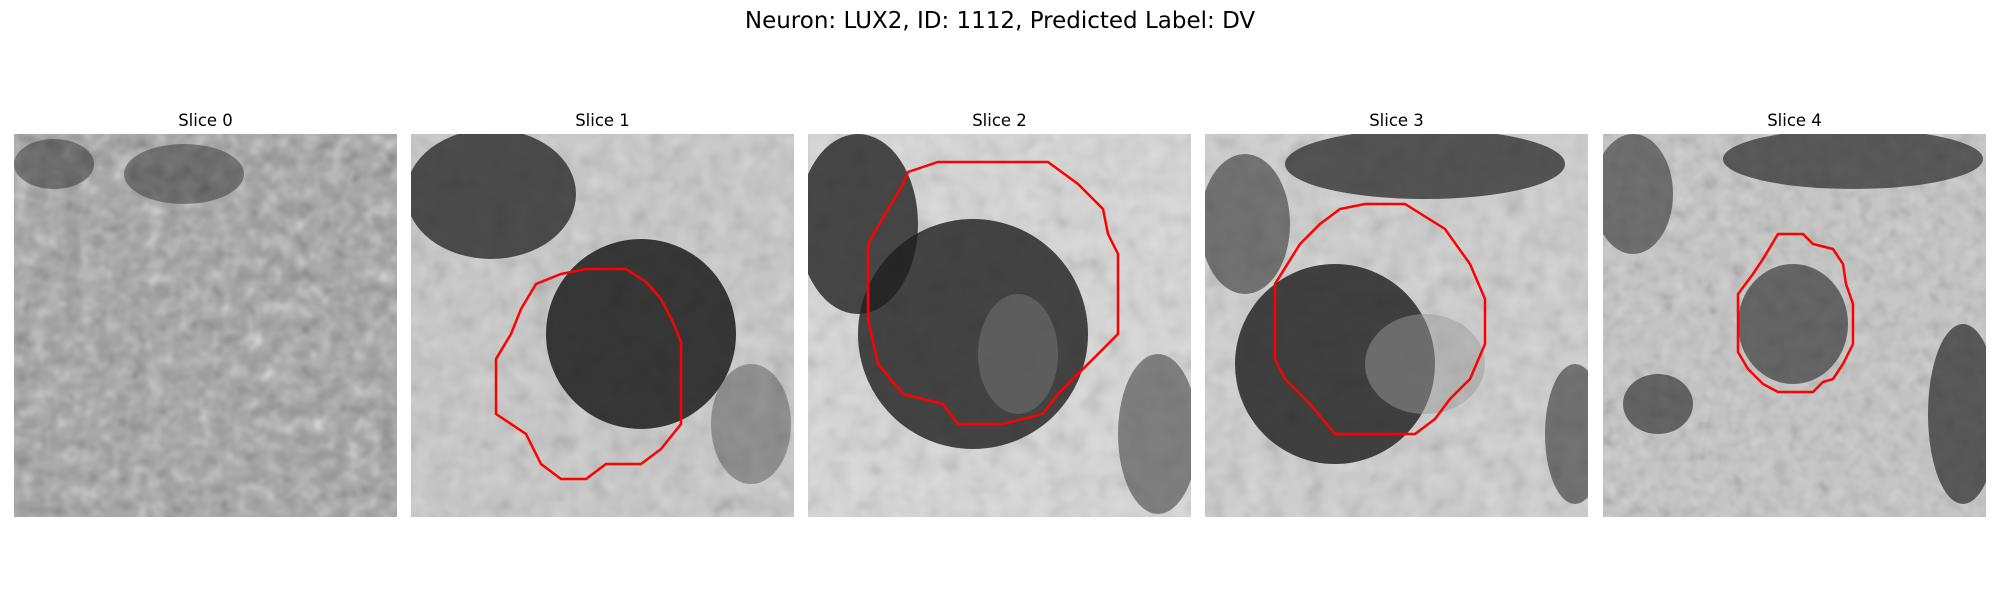 The width and height of the screenshot is (2000, 600). Describe the element at coordinates (1396, 120) in the screenshot. I see `slice-title: Slice 3` at that location.